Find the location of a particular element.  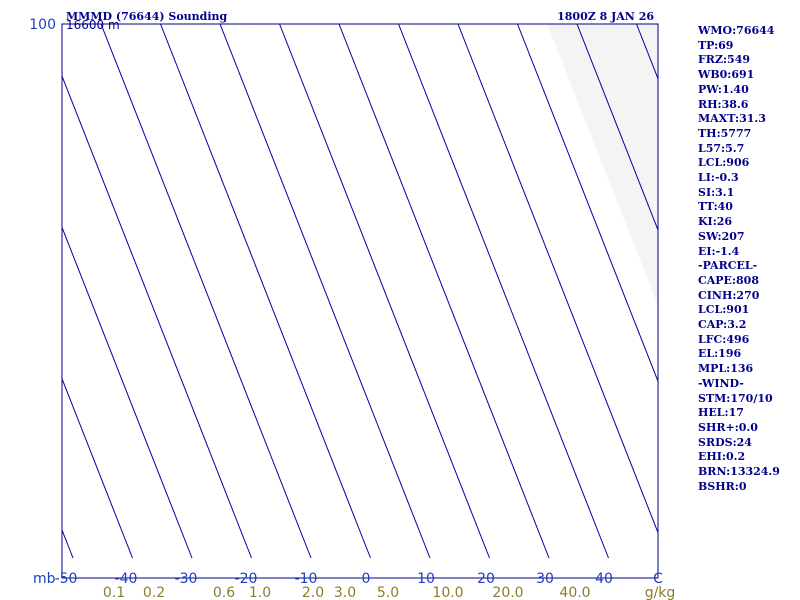

mixing-ratio-tick-label: 10.0 is located at coordinates (447, 592).